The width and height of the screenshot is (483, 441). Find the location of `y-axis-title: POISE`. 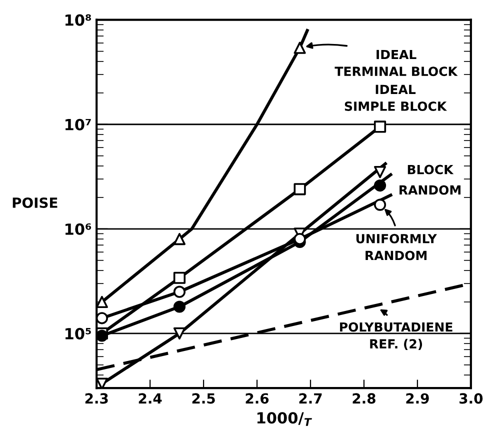

y-axis-title: POISE is located at coordinates (35, 202).